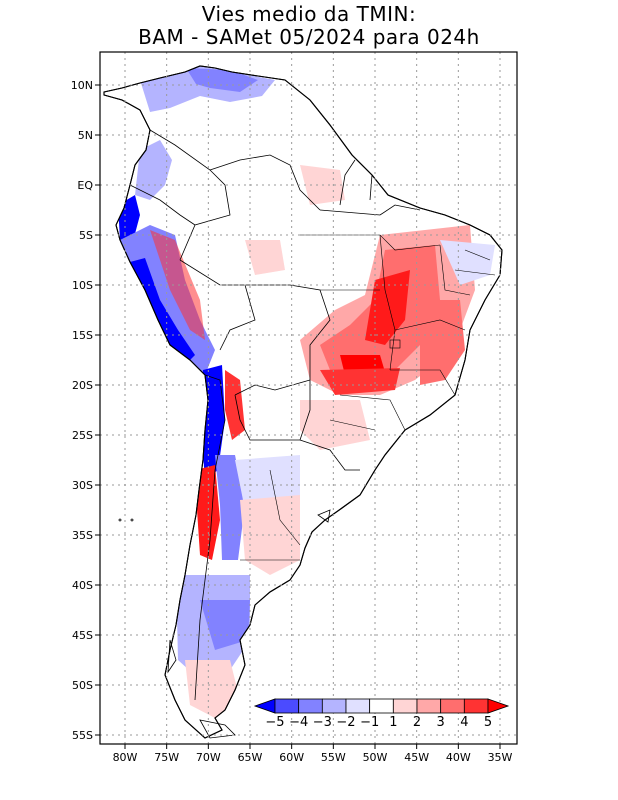 The image size is (618, 800). I want to click on border-suriname, so click(371, 187).